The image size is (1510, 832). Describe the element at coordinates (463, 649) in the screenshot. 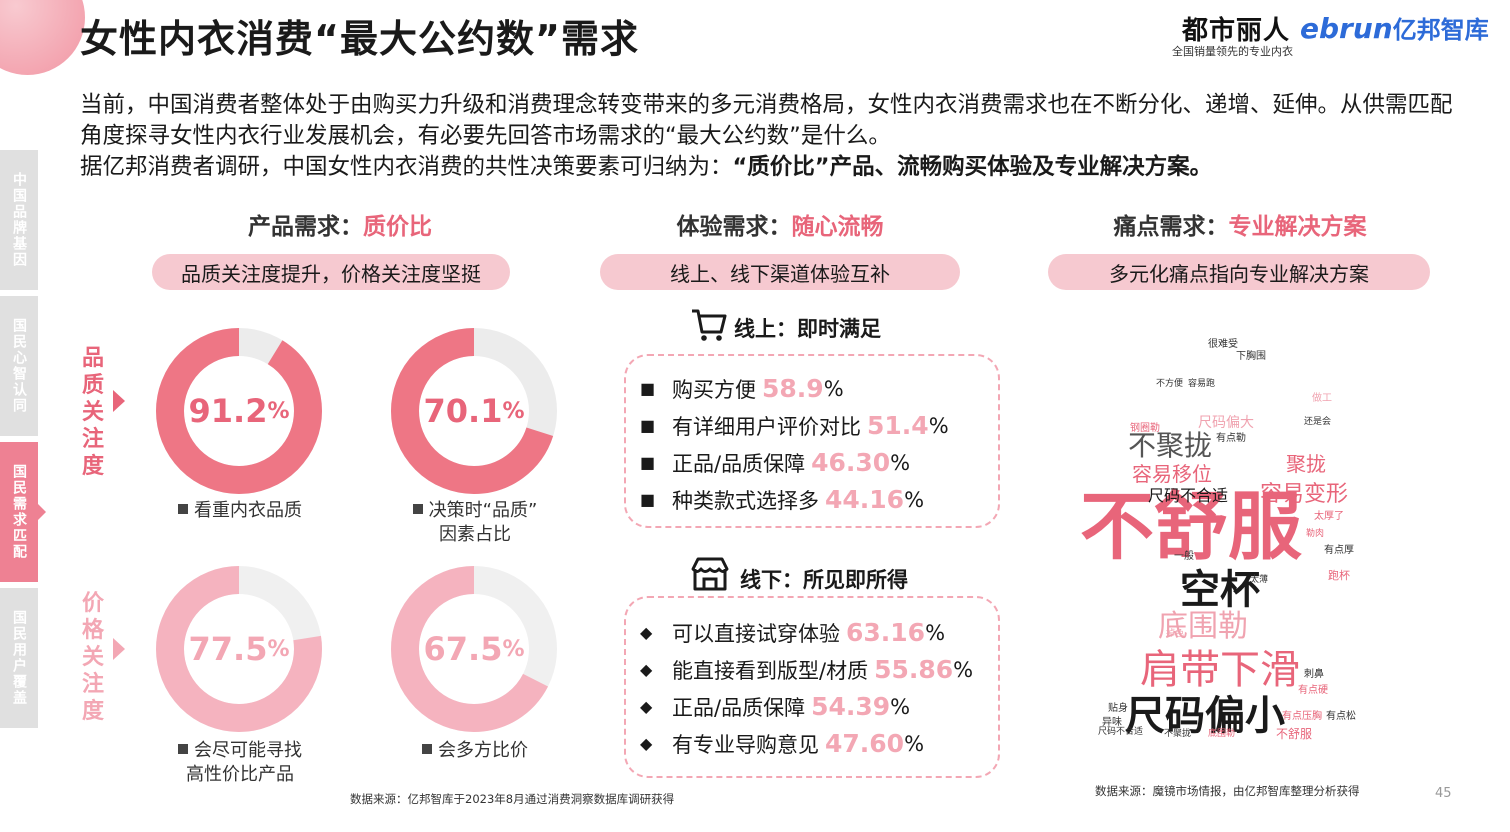

I see `donut-price-compare-number: 67.5` at that location.